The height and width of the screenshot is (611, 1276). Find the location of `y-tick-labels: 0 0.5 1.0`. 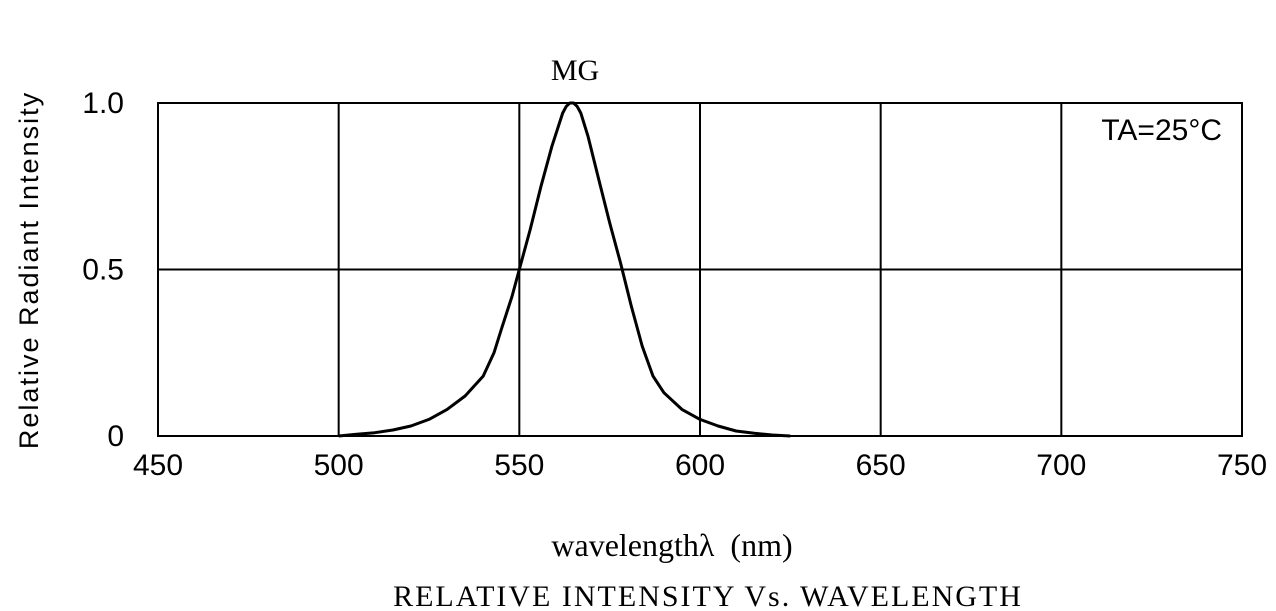

y-tick-labels: 0 0.5 1.0 is located at coordinates (103, 270).